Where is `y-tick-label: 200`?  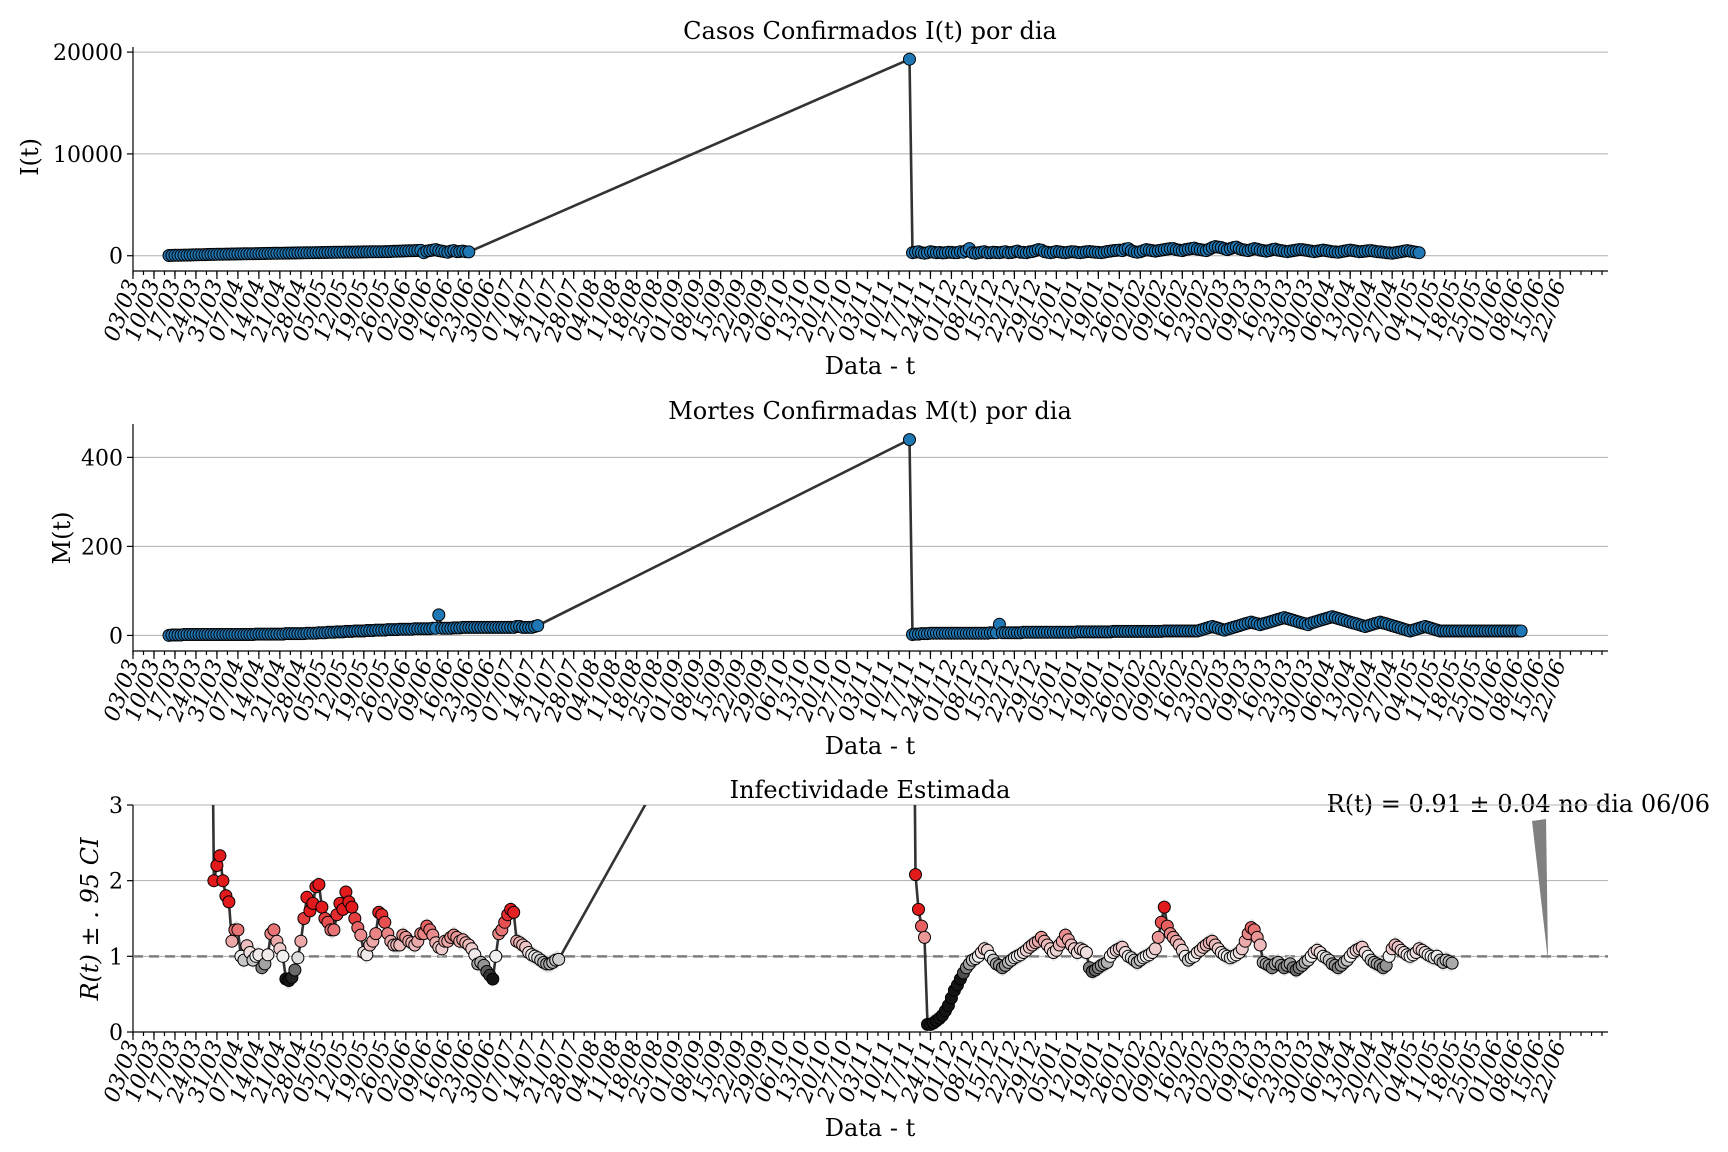
y-tick-label: 200 is located at coordinates (102, 547).